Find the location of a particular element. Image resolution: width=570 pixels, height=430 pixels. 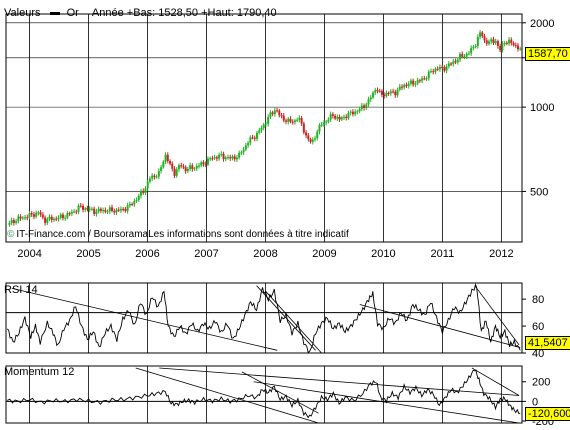

momentum-line is located at coordinates (264, 394).